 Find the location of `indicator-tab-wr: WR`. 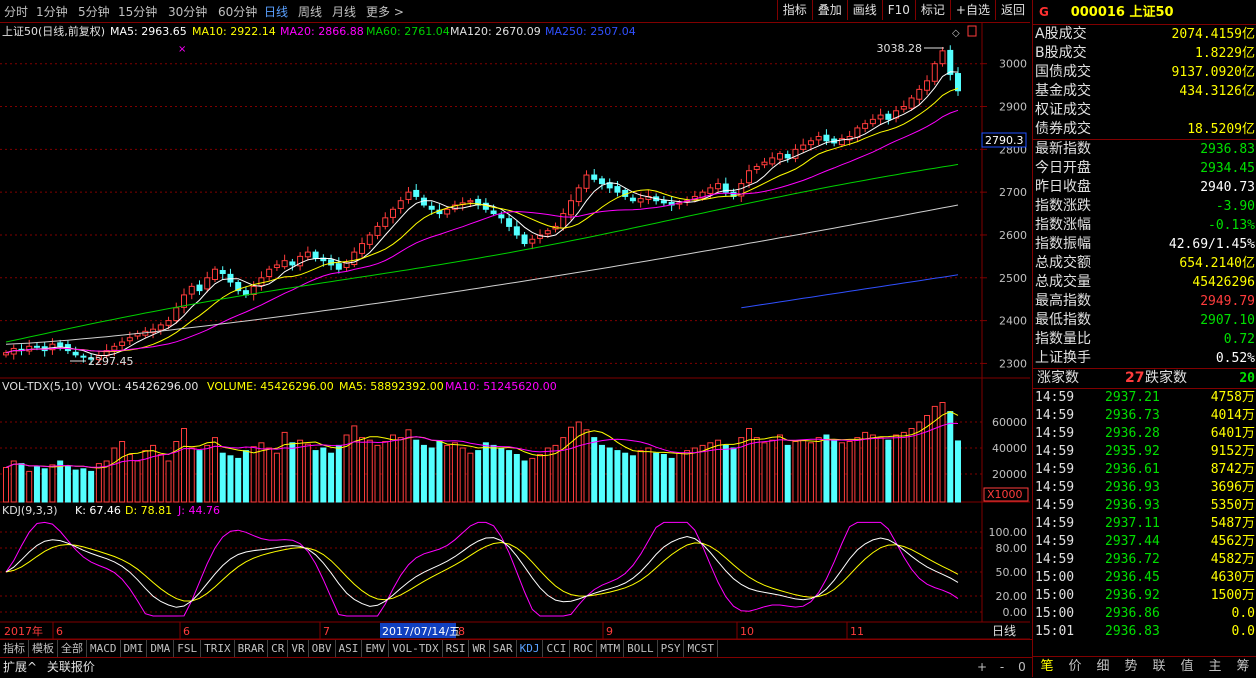

indicator-tab-wr: WR is located at coordinates (479, 648).